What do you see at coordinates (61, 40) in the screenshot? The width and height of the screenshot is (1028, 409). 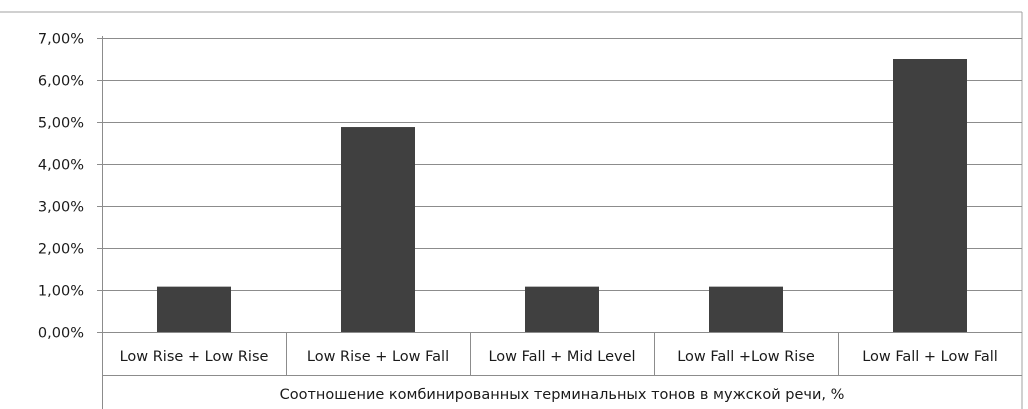 I see `y-tick-label: 7,00%` at bounding box center [61, 40].